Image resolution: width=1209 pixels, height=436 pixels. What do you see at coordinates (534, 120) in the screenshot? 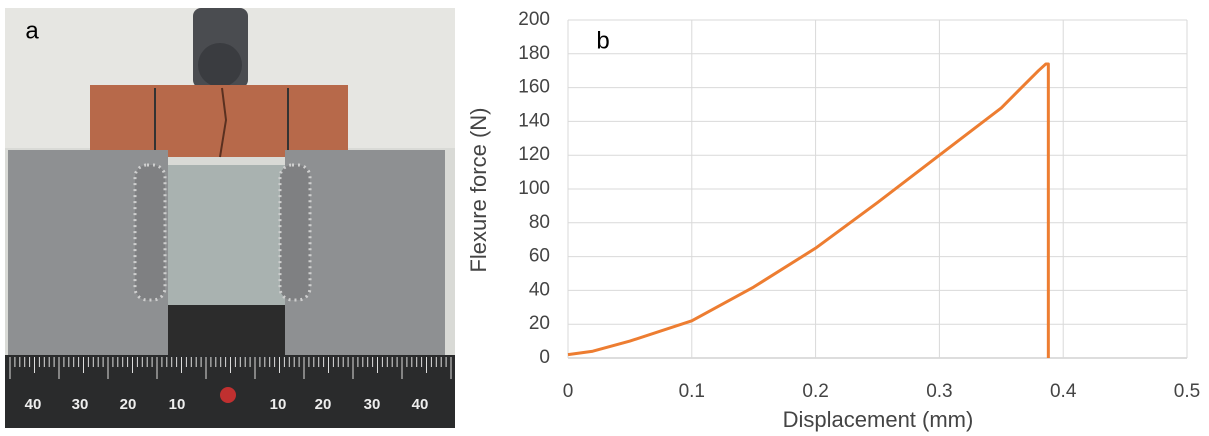
I see `y-tick-label: 140` at bounding box center [534, 120].